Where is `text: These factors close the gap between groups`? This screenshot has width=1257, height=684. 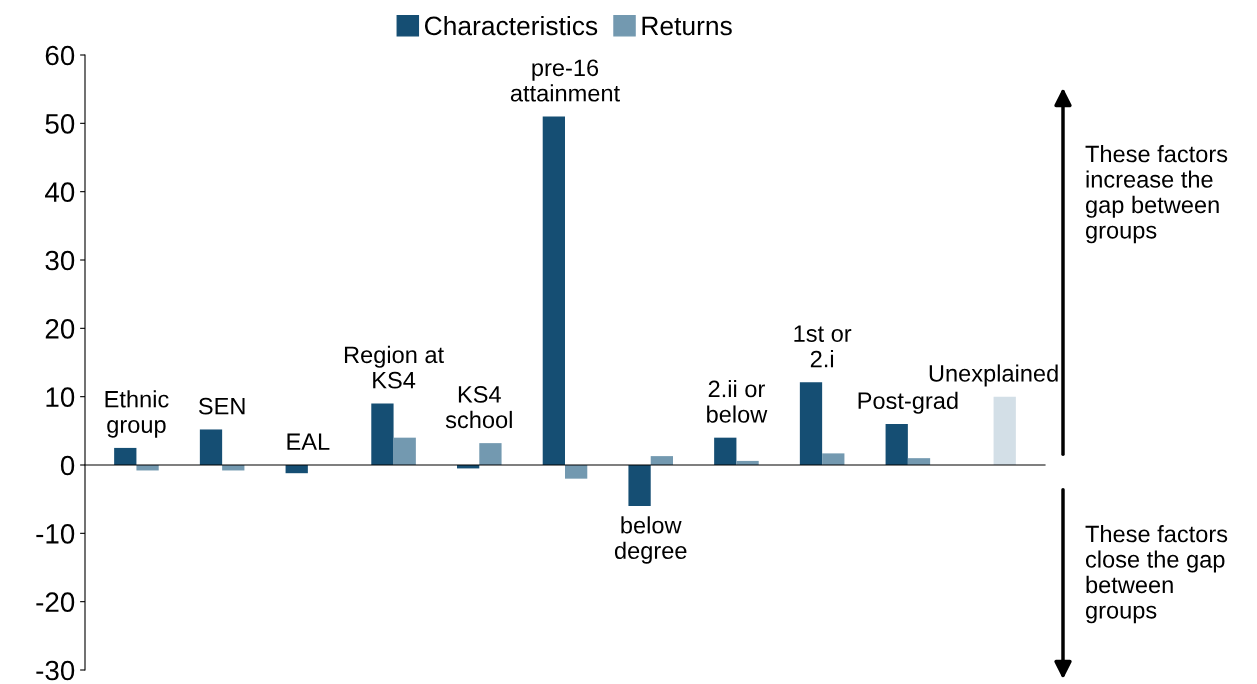 text: These factors close the gap between groups is located at coordinates (1156, 574).